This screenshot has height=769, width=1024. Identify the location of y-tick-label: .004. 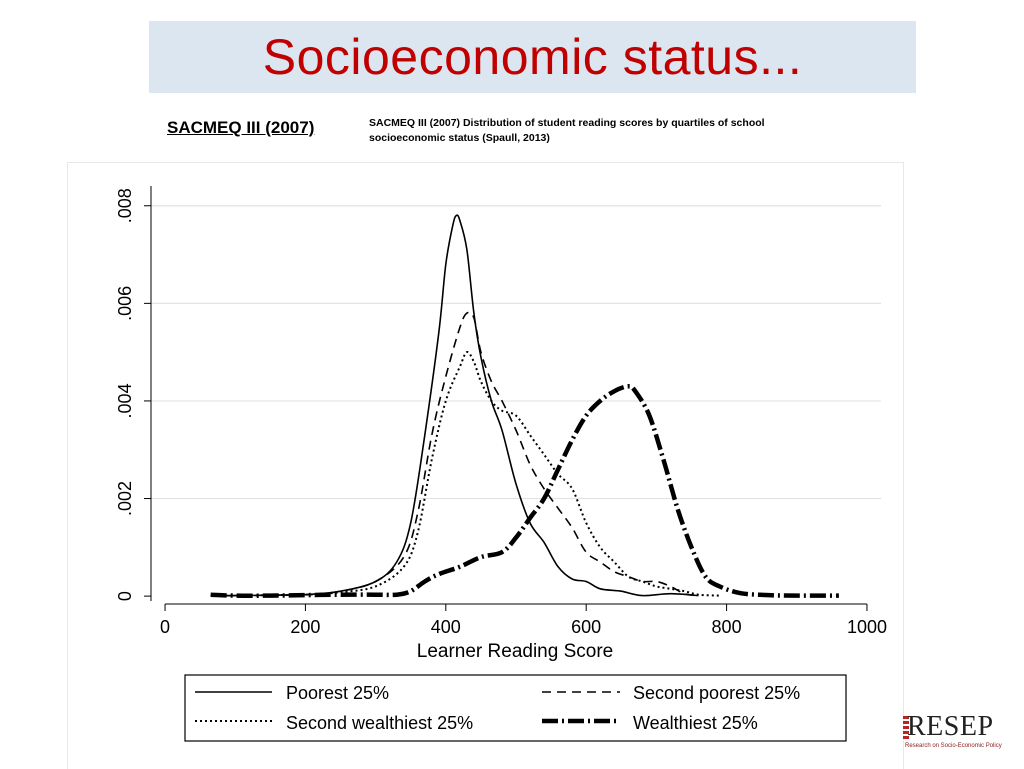
(125, 400).